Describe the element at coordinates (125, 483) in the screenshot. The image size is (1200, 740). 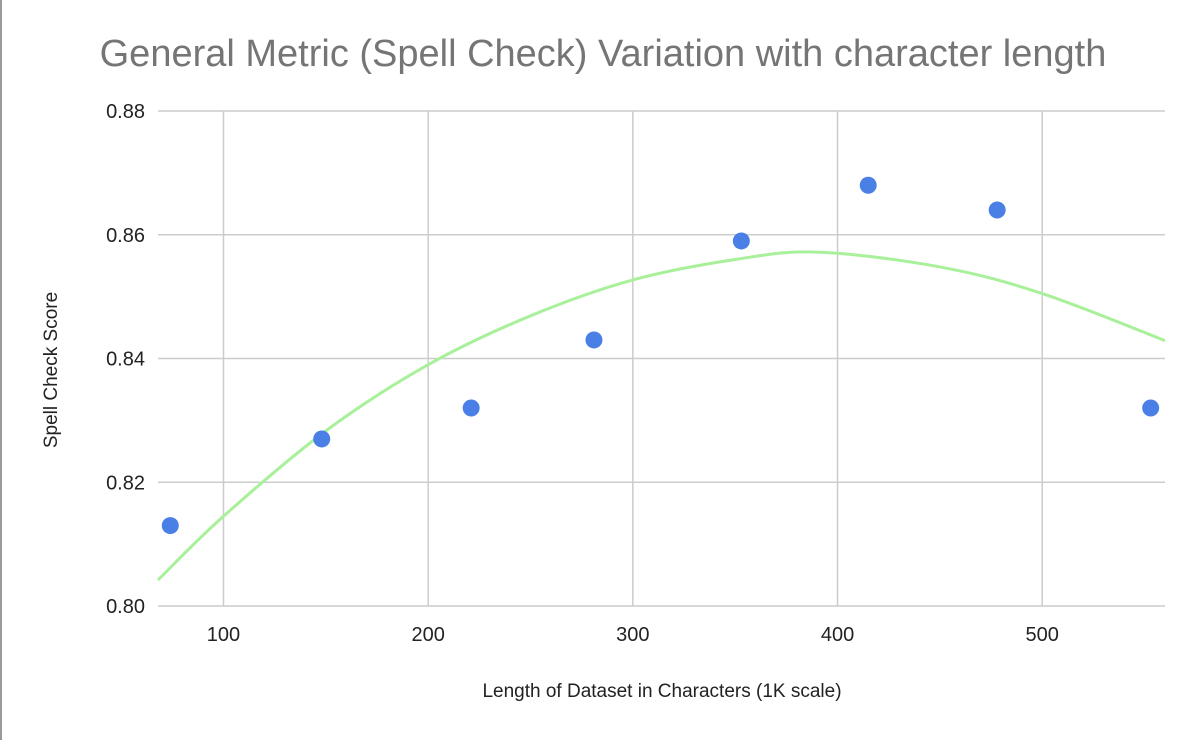
I see `y-tick-label: 0.82` at that location.